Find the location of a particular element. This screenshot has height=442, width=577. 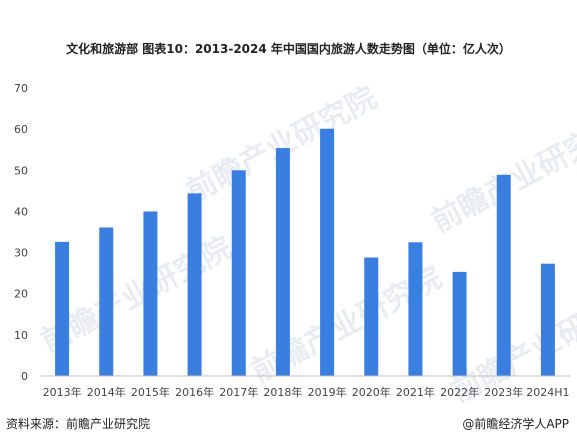

x-tick-label: 2014年 is located at coordinates (106, 392).